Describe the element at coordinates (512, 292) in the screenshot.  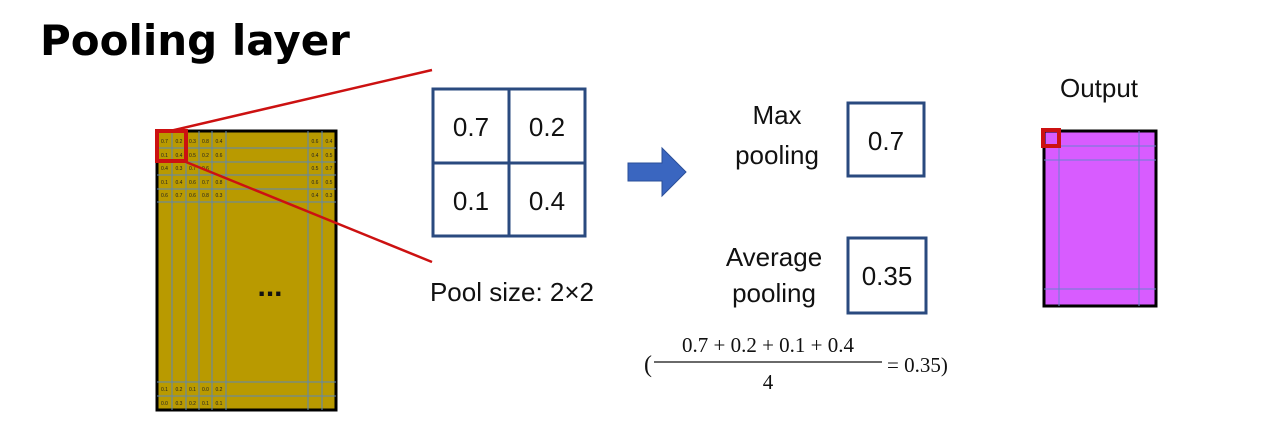
I see `pool-size-label: Pool size: 2×2` at that location.